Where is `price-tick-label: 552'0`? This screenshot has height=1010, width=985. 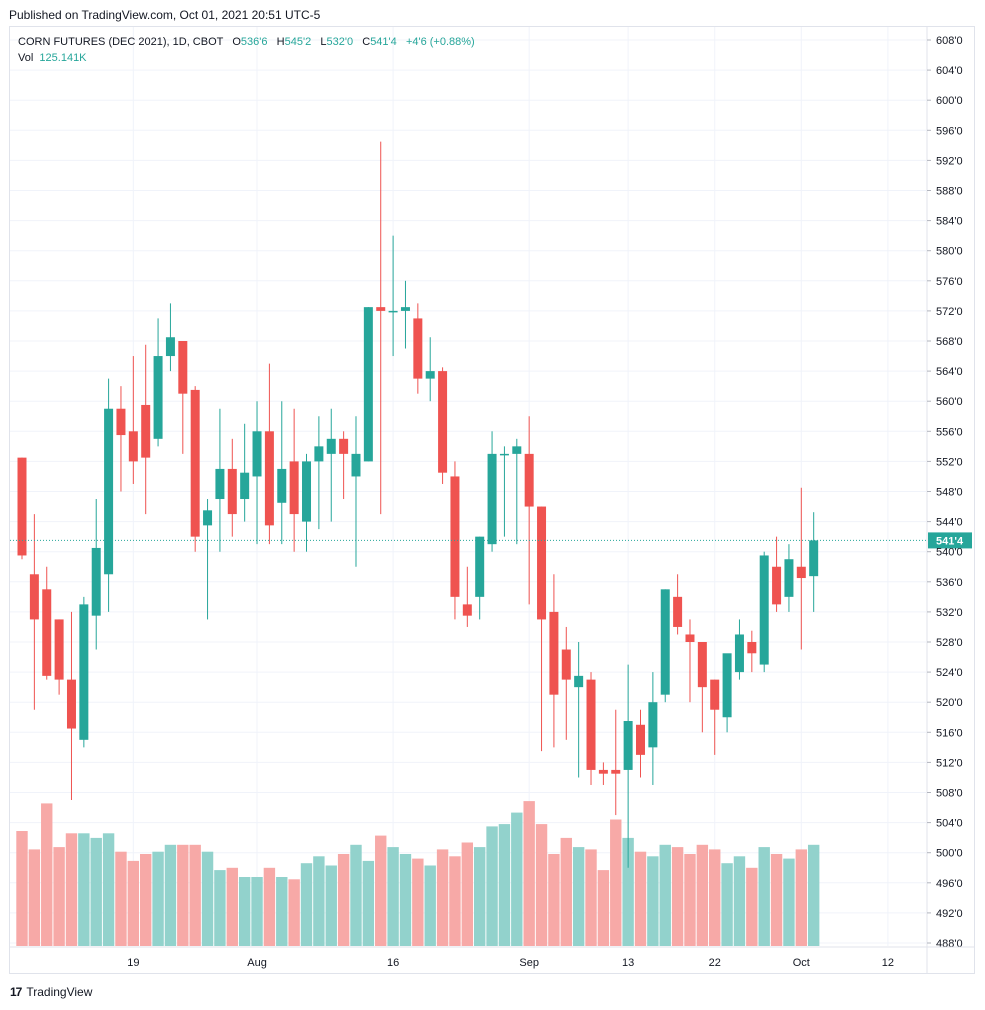
price-tick-label: 552'0 is located at coordinates (949, 462).